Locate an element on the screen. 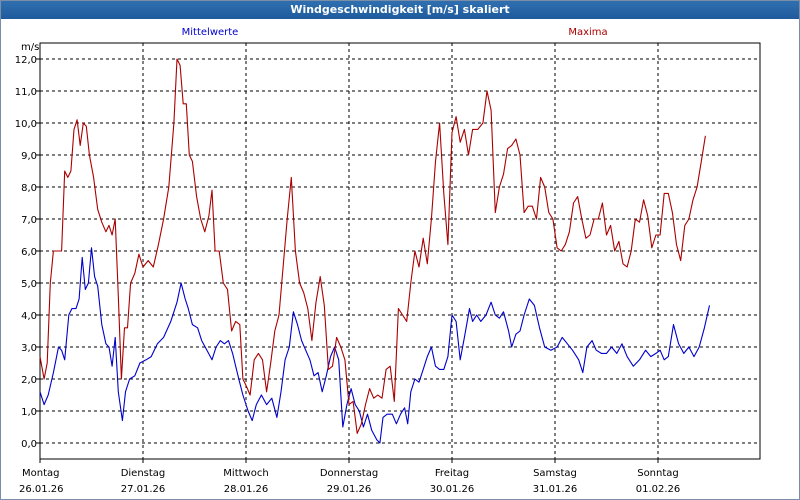  legend-mittelwerte: Mittelwerte is located at coordinates (210, 32).